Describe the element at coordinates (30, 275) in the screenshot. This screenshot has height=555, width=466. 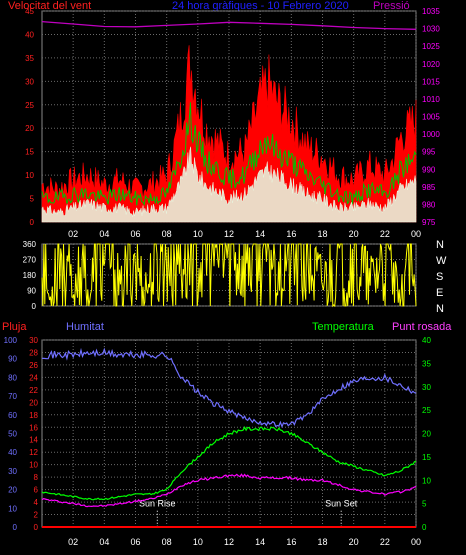
I see `y-tick-label: 180` at that location.